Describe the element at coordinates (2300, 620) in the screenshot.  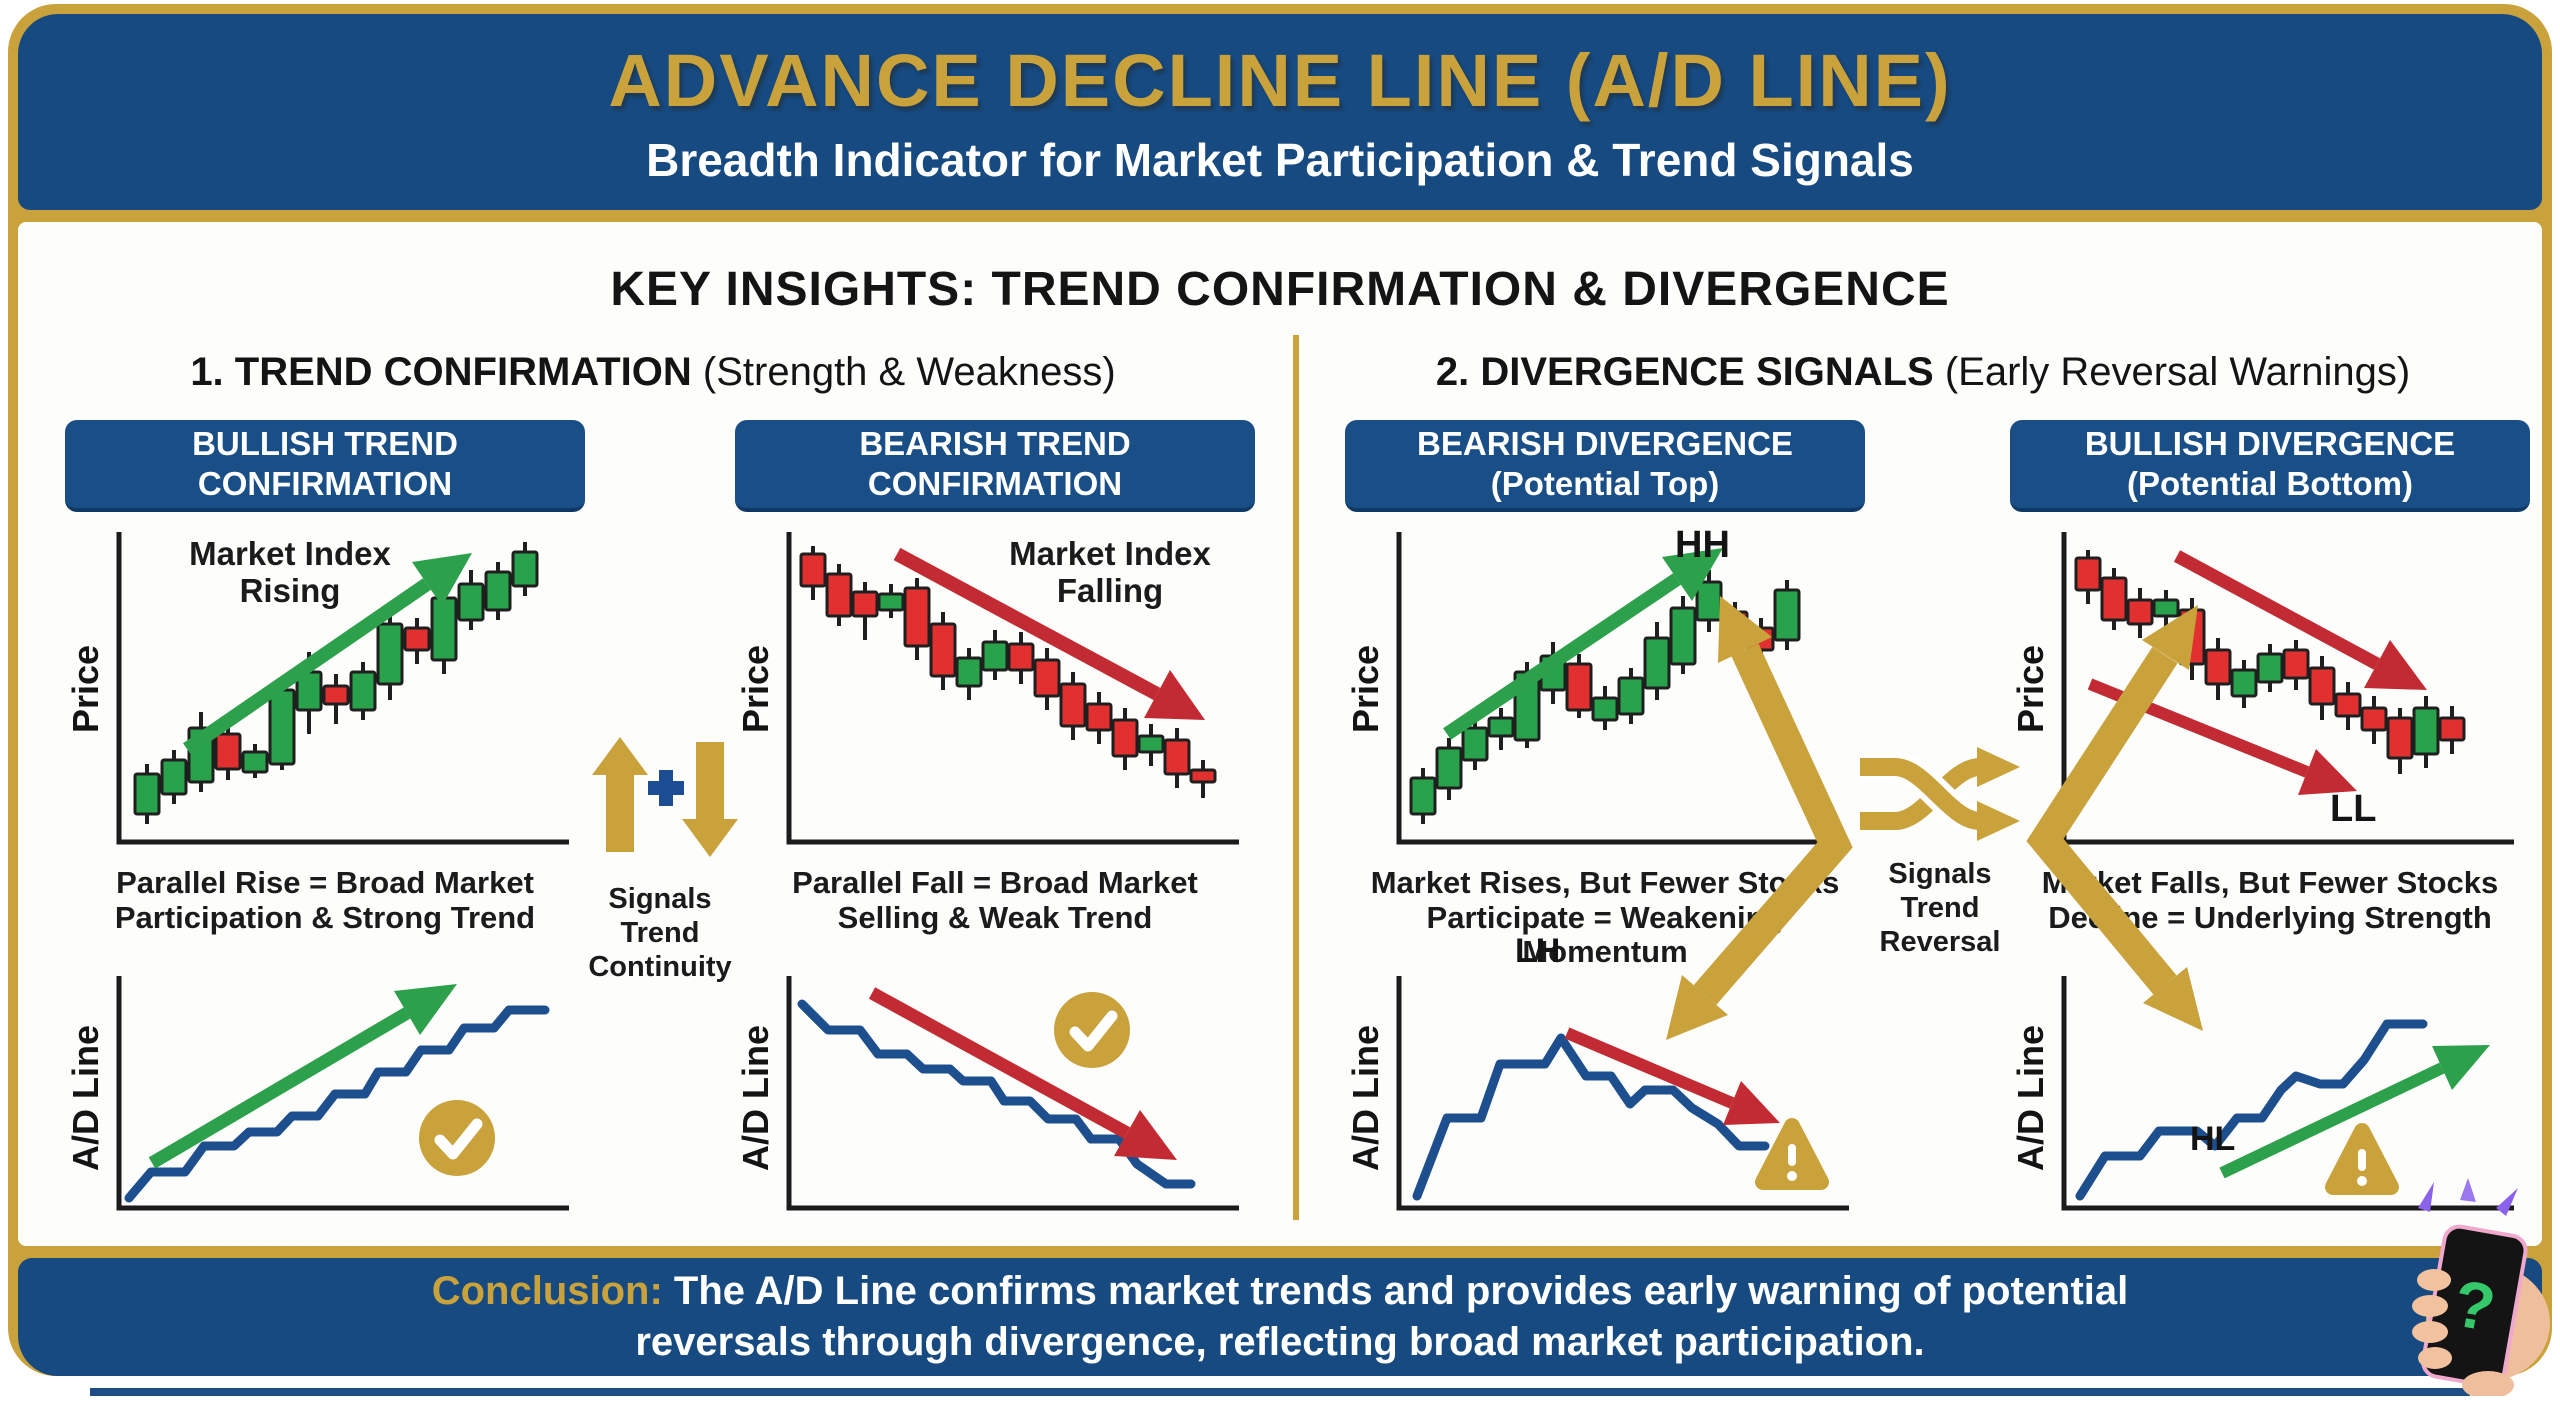
I see `falling-trend-arrow-upper` at that location.